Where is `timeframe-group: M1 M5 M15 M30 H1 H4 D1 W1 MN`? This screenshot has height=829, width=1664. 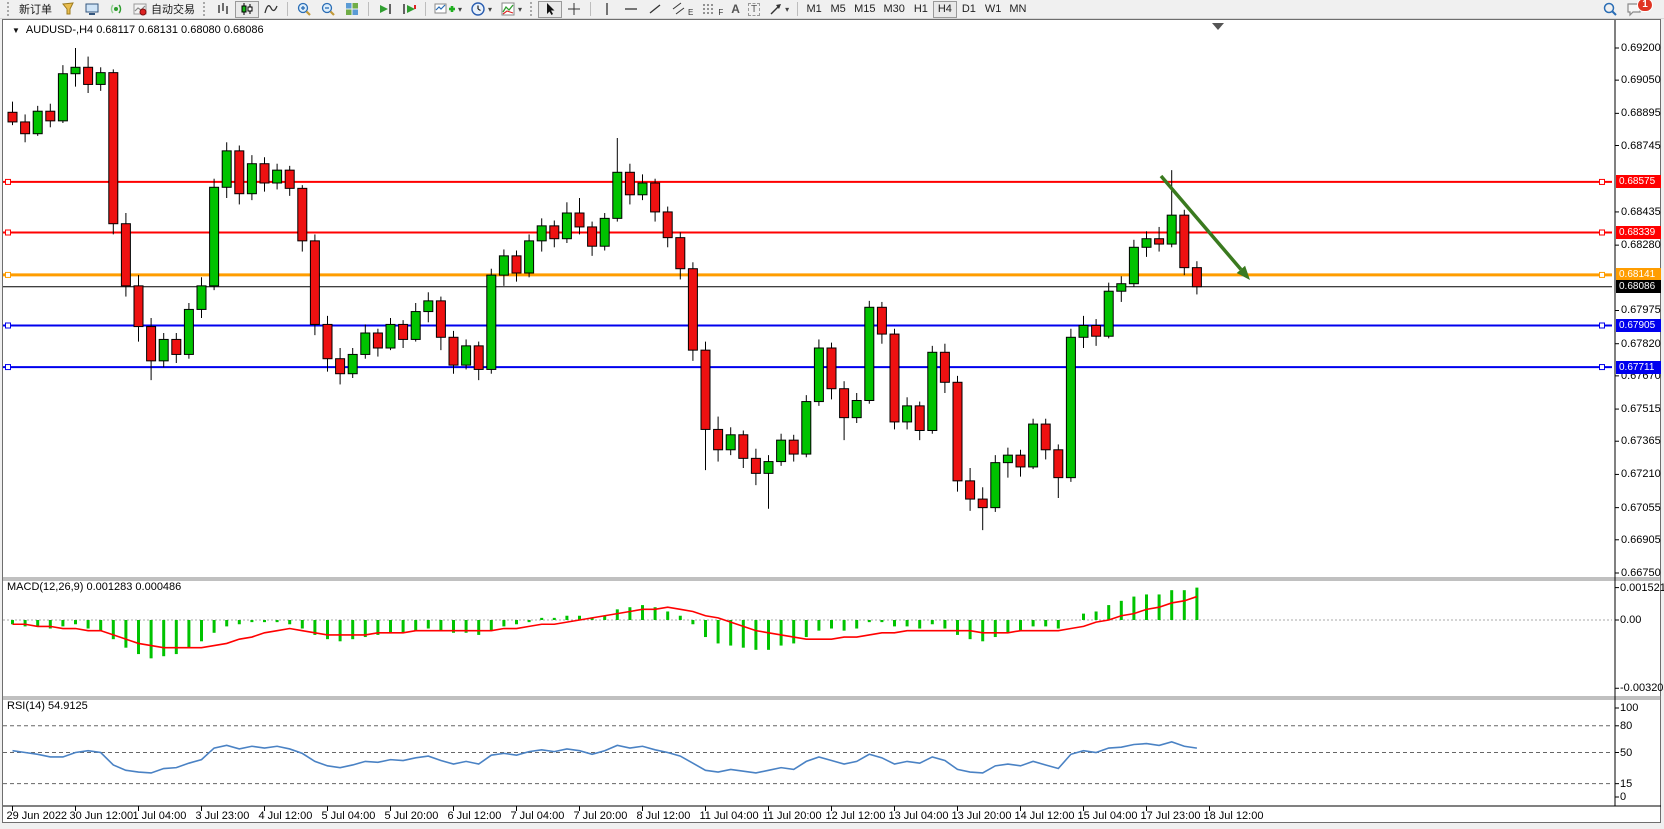
timeframe-group: M1 M5 M15 M30 H1 H4 D1 W1 MN is located at coordinates (916, 9).